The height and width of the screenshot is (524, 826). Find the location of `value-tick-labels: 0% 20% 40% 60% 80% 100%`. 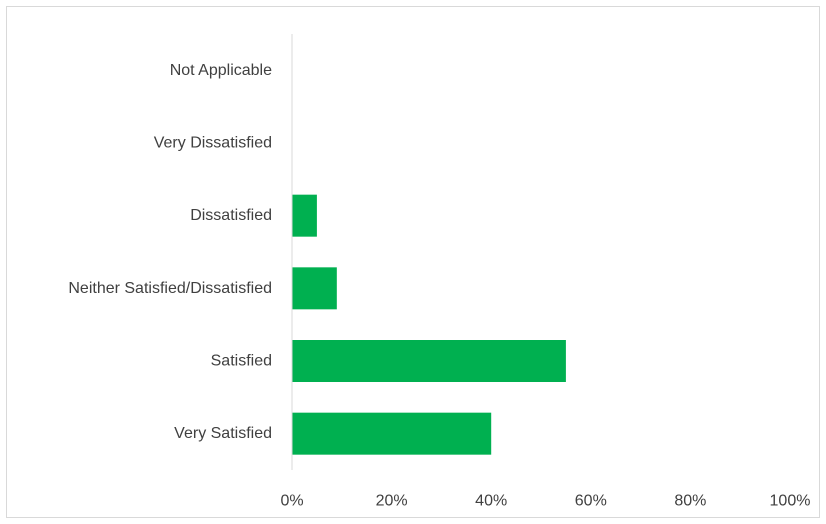

value-tick-labels: 0% 20% 40% 60% 80% 100% is located at coordinates (545, 501).